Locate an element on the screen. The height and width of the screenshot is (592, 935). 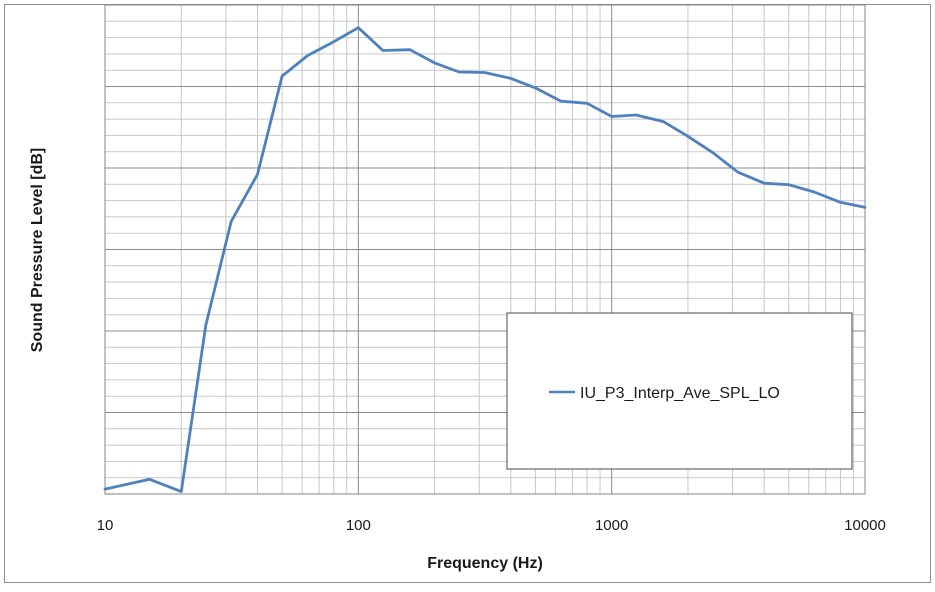
legend: IU_P3_Interp_Ave_SPL_LO is located at coordinates (679, 391).